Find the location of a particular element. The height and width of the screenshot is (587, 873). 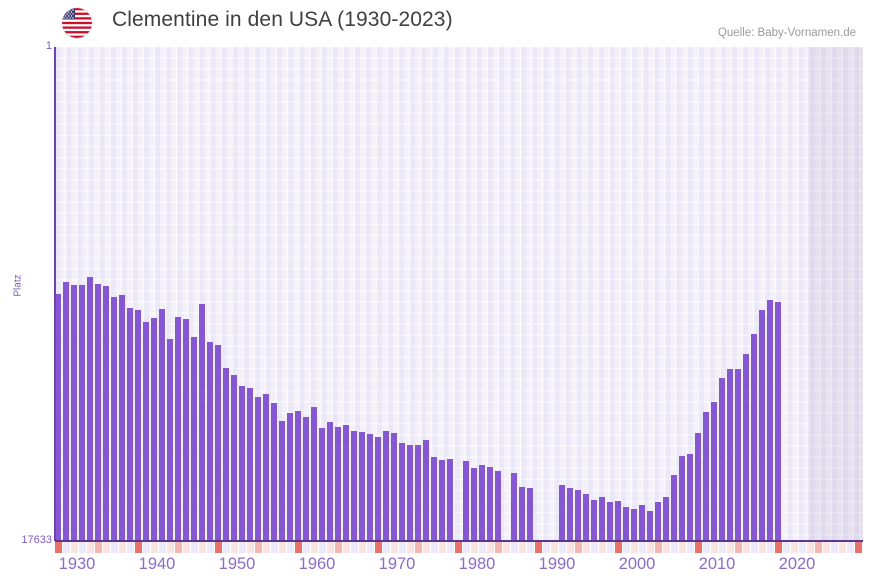

x-axis-tick-label: 2020 is located at coordinates (797, 564).